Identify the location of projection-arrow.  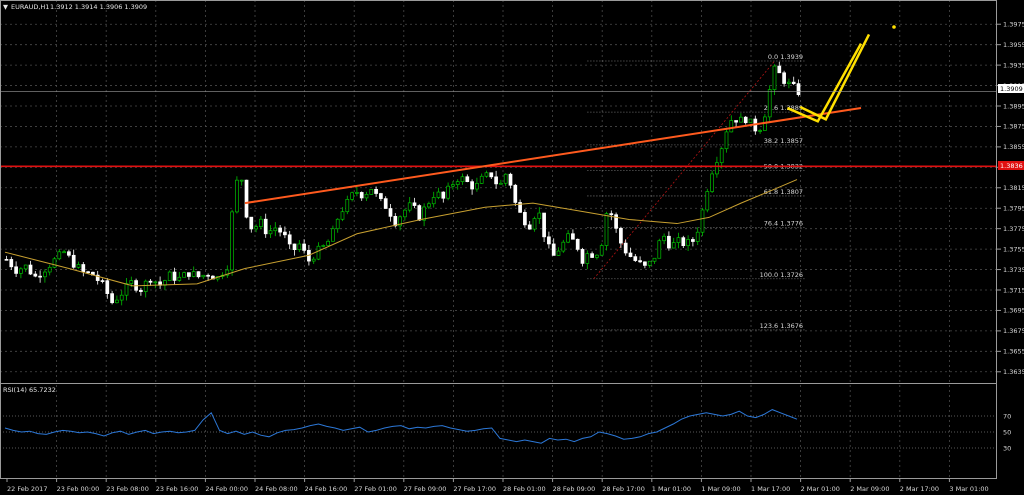
(824, 83).